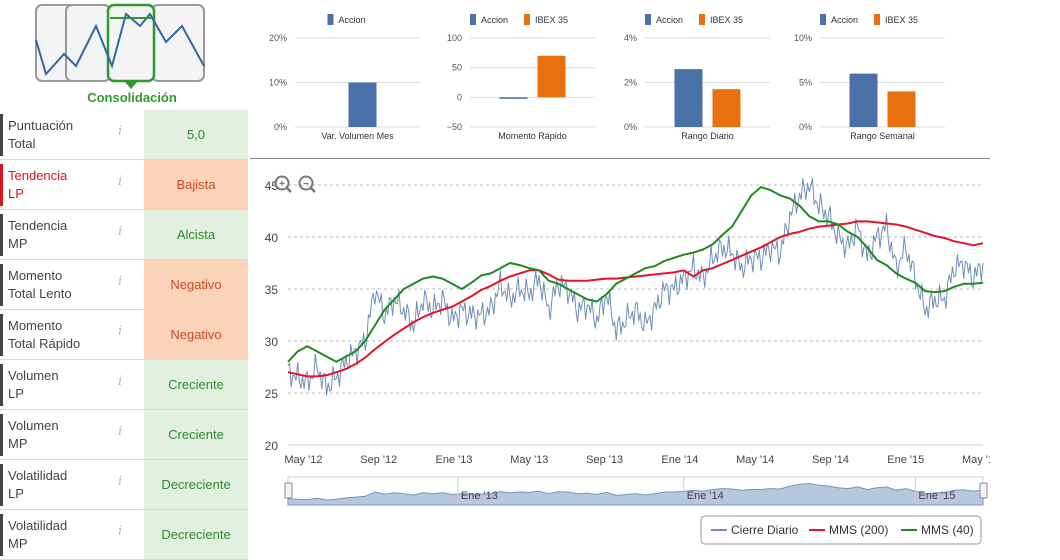  Describe the element at coordinates (63, 235) in the screenshot. I see `score-label: Tendencia MP` at that location.